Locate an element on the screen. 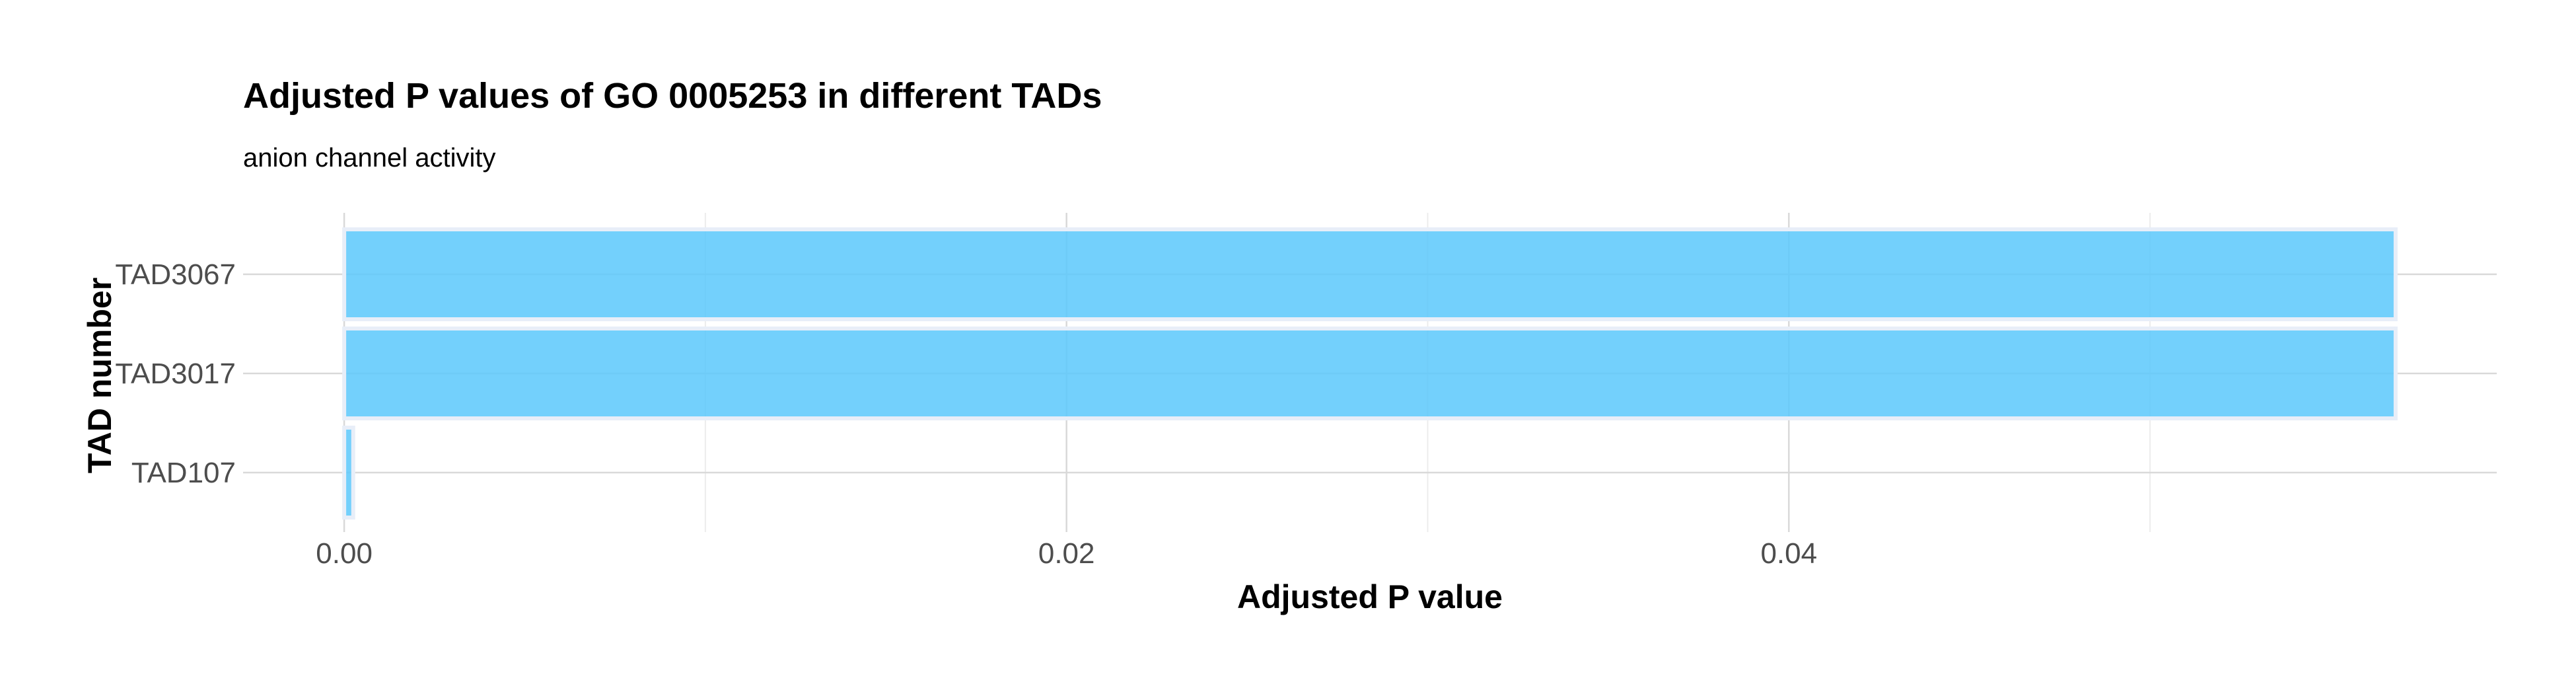  y-tick-label: TAD3067 is located at coordinates (175, 274).